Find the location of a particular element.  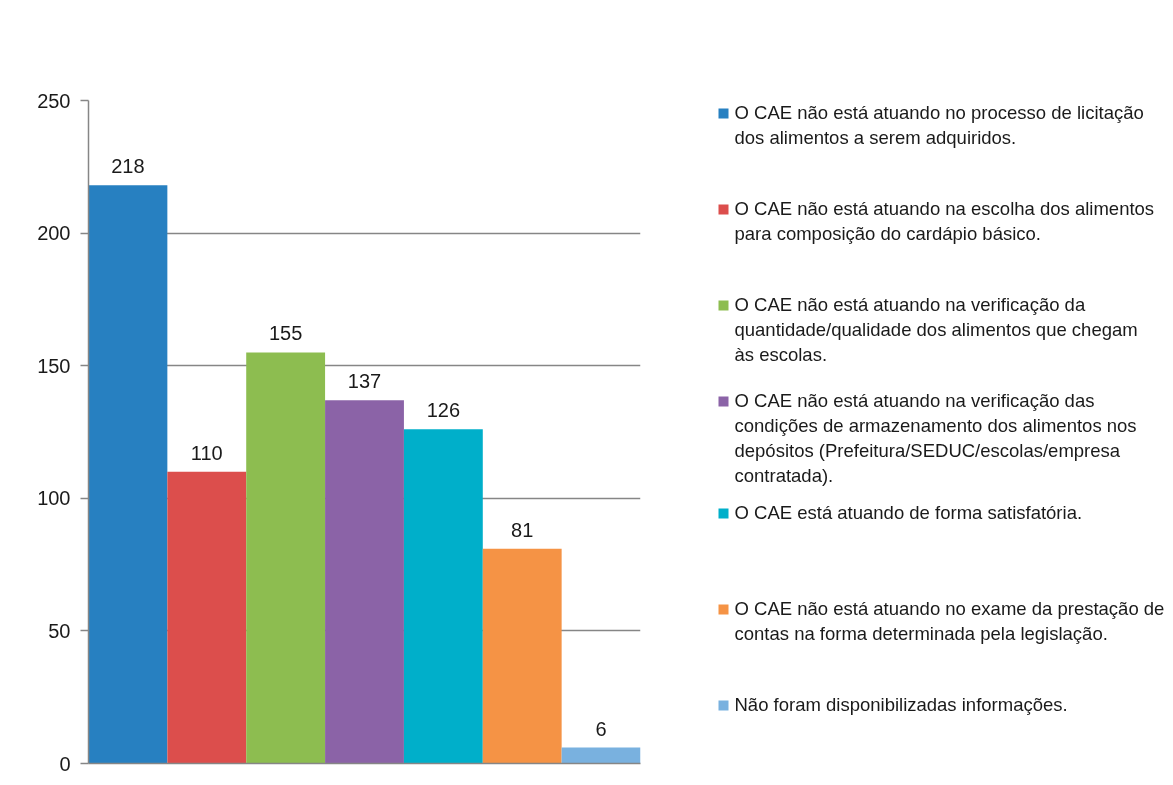

data-label: 110 is located at coordinates (206, 452).